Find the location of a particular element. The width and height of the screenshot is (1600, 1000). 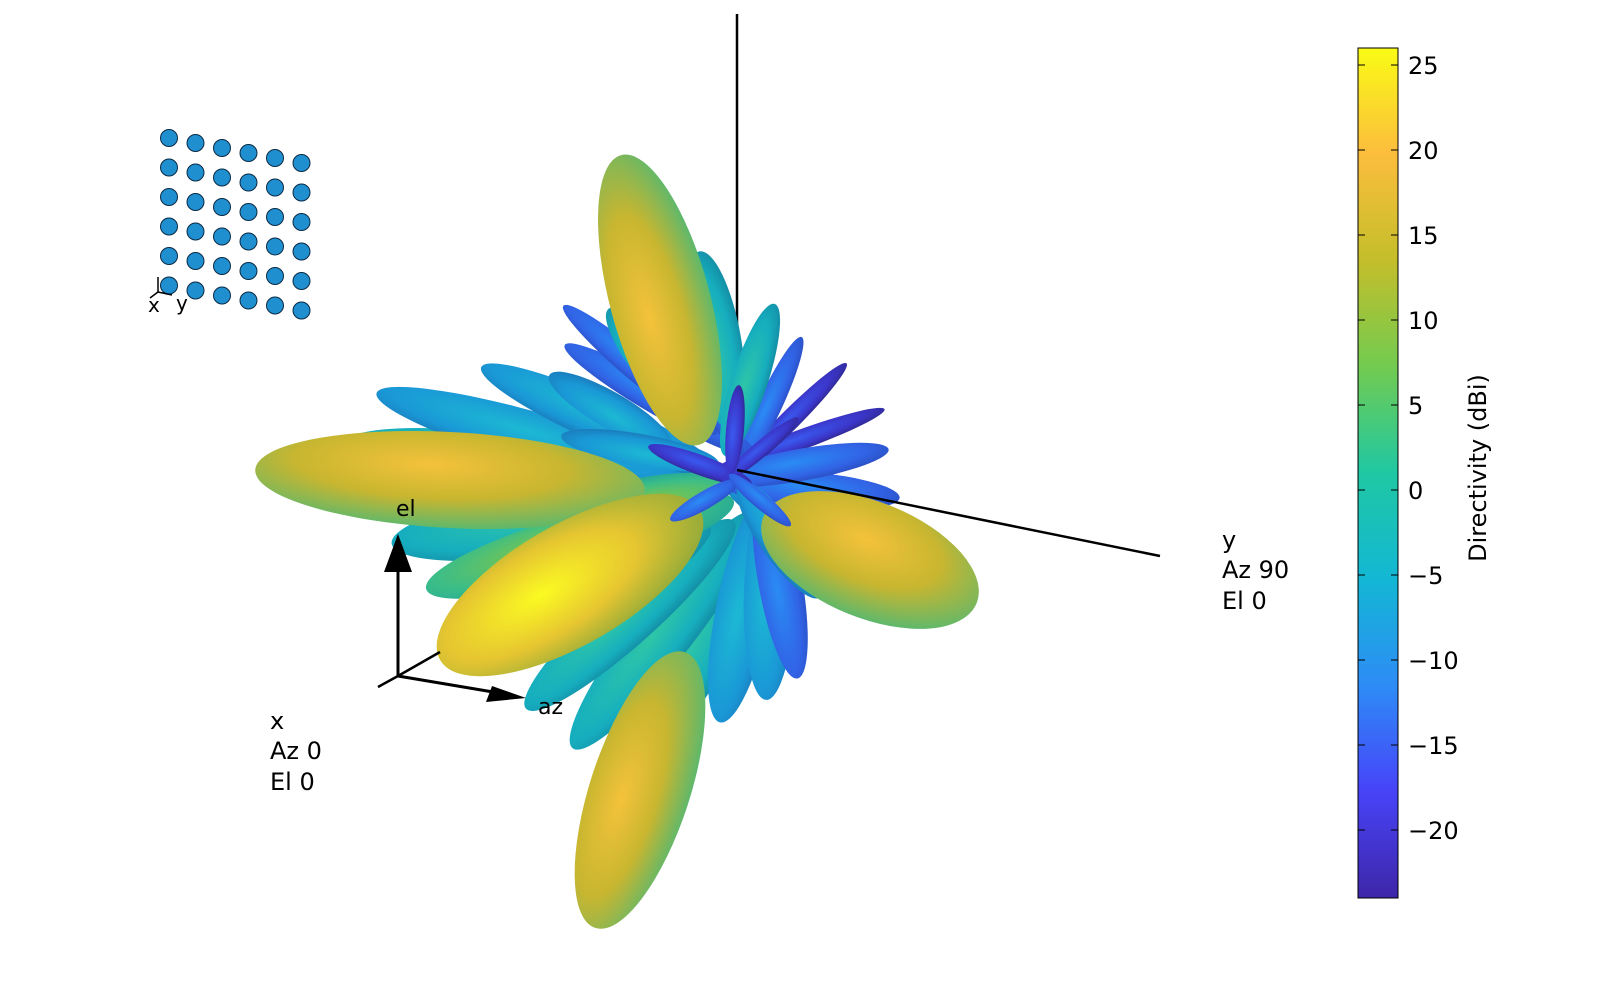

y-axis-az-label: Az 90 is located at coordinates (1255, 570).